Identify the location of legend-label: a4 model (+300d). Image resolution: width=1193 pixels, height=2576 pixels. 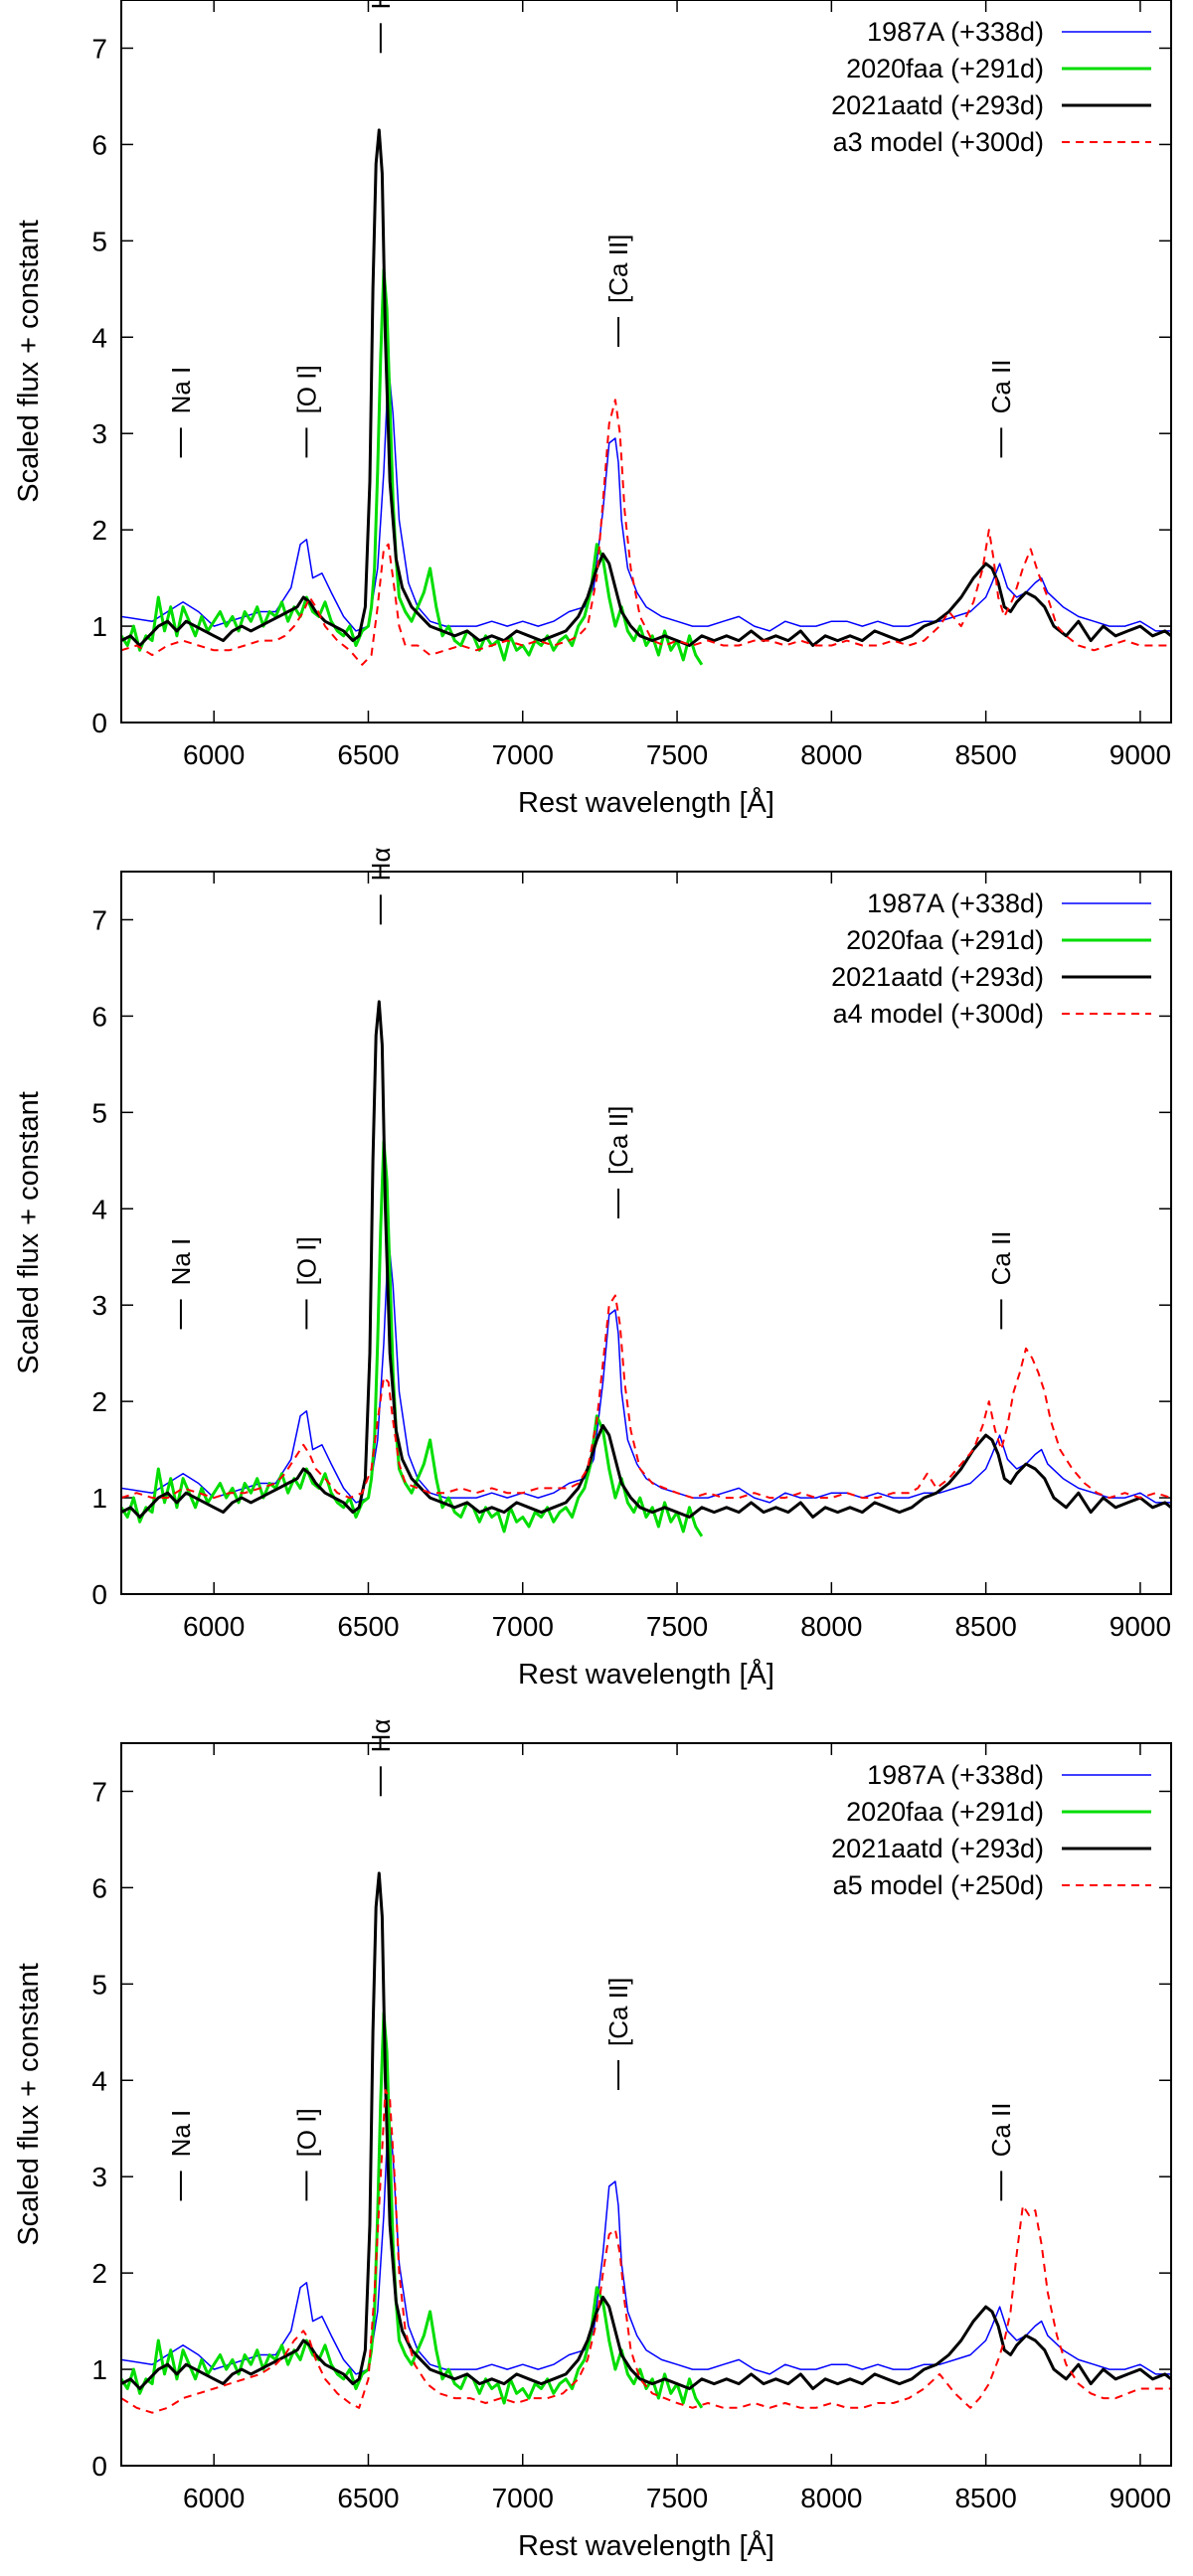
(938, 1014).